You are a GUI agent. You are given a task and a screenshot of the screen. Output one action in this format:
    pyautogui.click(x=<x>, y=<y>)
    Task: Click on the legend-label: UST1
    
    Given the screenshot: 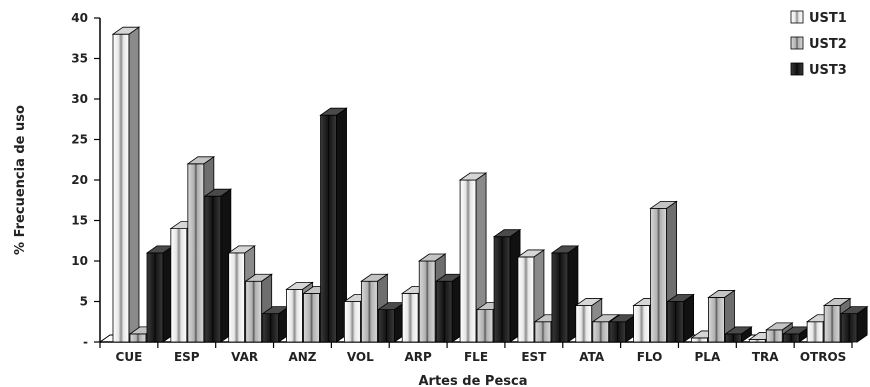 What is the action you would take?
    pyautogui.click(x=828, y=18)
    